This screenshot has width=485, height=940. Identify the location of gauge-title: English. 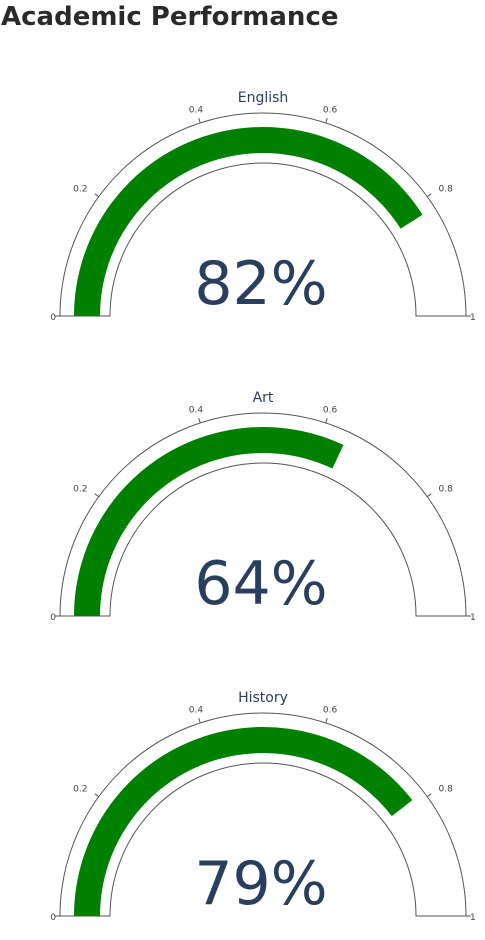
(263, 98).